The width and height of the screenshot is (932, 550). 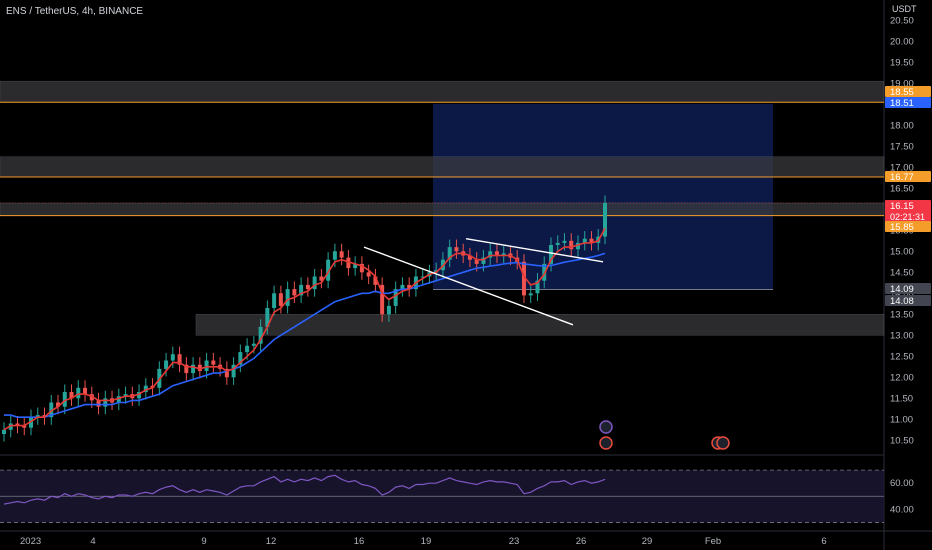 I want to click on price-badge-label: 16.77, so click(x=902, y=177).